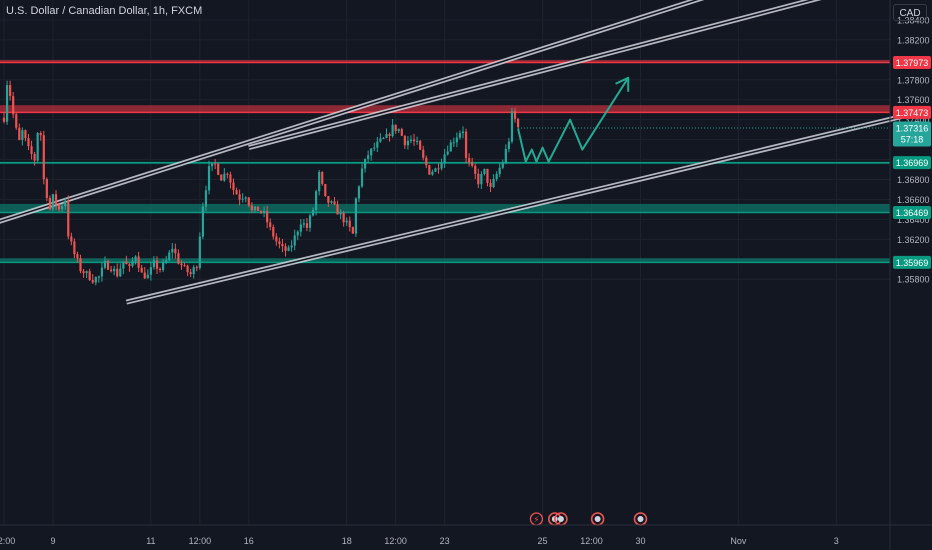  I want to click on currency-button: CAD, so click(910, 12).